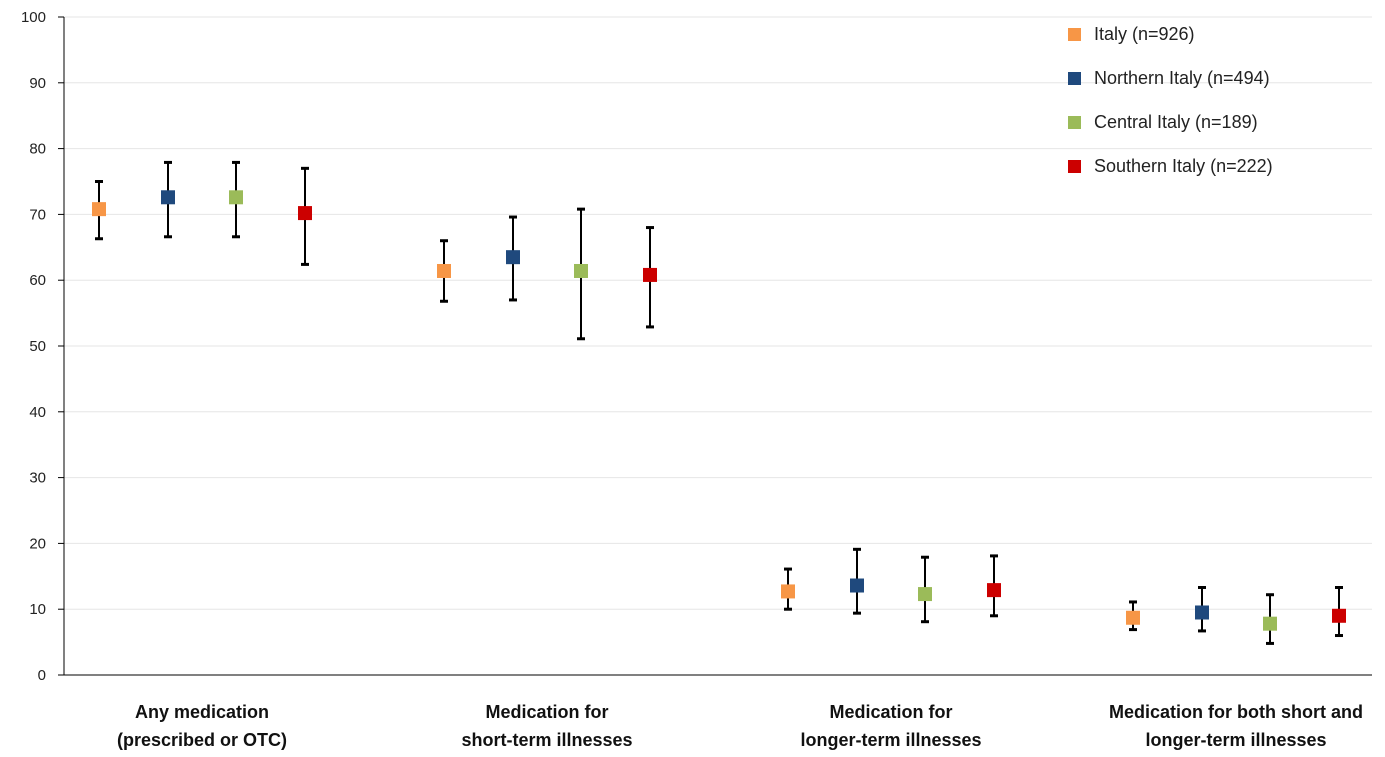  What do you see at coordinates (37, 280) in the screenshot?
I see `y-tick-label: 60` at bounding box center [37, 280].